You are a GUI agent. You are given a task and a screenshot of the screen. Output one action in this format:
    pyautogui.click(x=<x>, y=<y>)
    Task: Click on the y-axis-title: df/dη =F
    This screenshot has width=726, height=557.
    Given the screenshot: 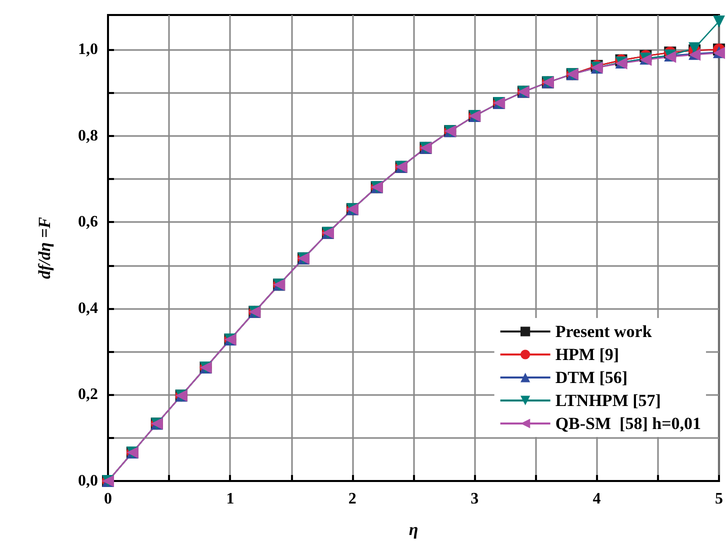 What is the action you would take?
    pyautogui.click(x=44, y=247)
    